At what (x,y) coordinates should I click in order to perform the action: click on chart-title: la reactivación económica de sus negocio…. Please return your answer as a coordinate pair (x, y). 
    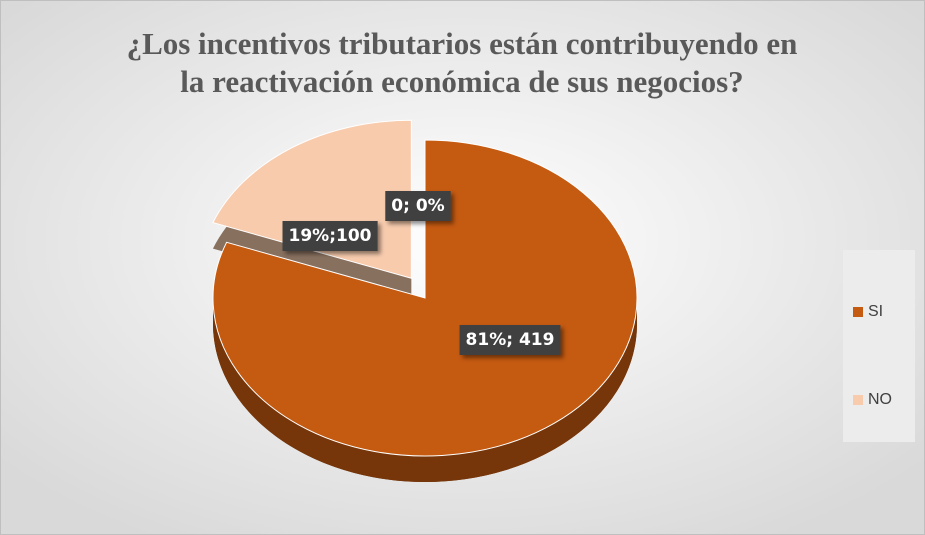
    Looking at the image, I should click on (461, 81).